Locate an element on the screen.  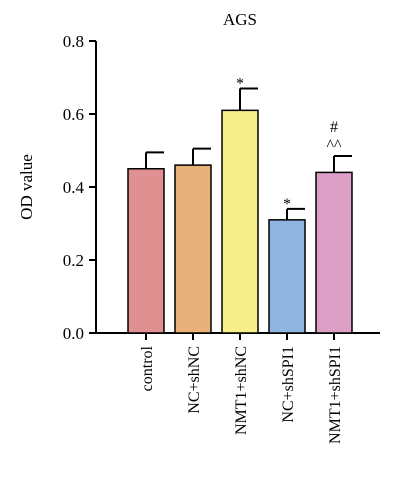
y-tick-label: 0.4 is located at coordinates (74, 187).